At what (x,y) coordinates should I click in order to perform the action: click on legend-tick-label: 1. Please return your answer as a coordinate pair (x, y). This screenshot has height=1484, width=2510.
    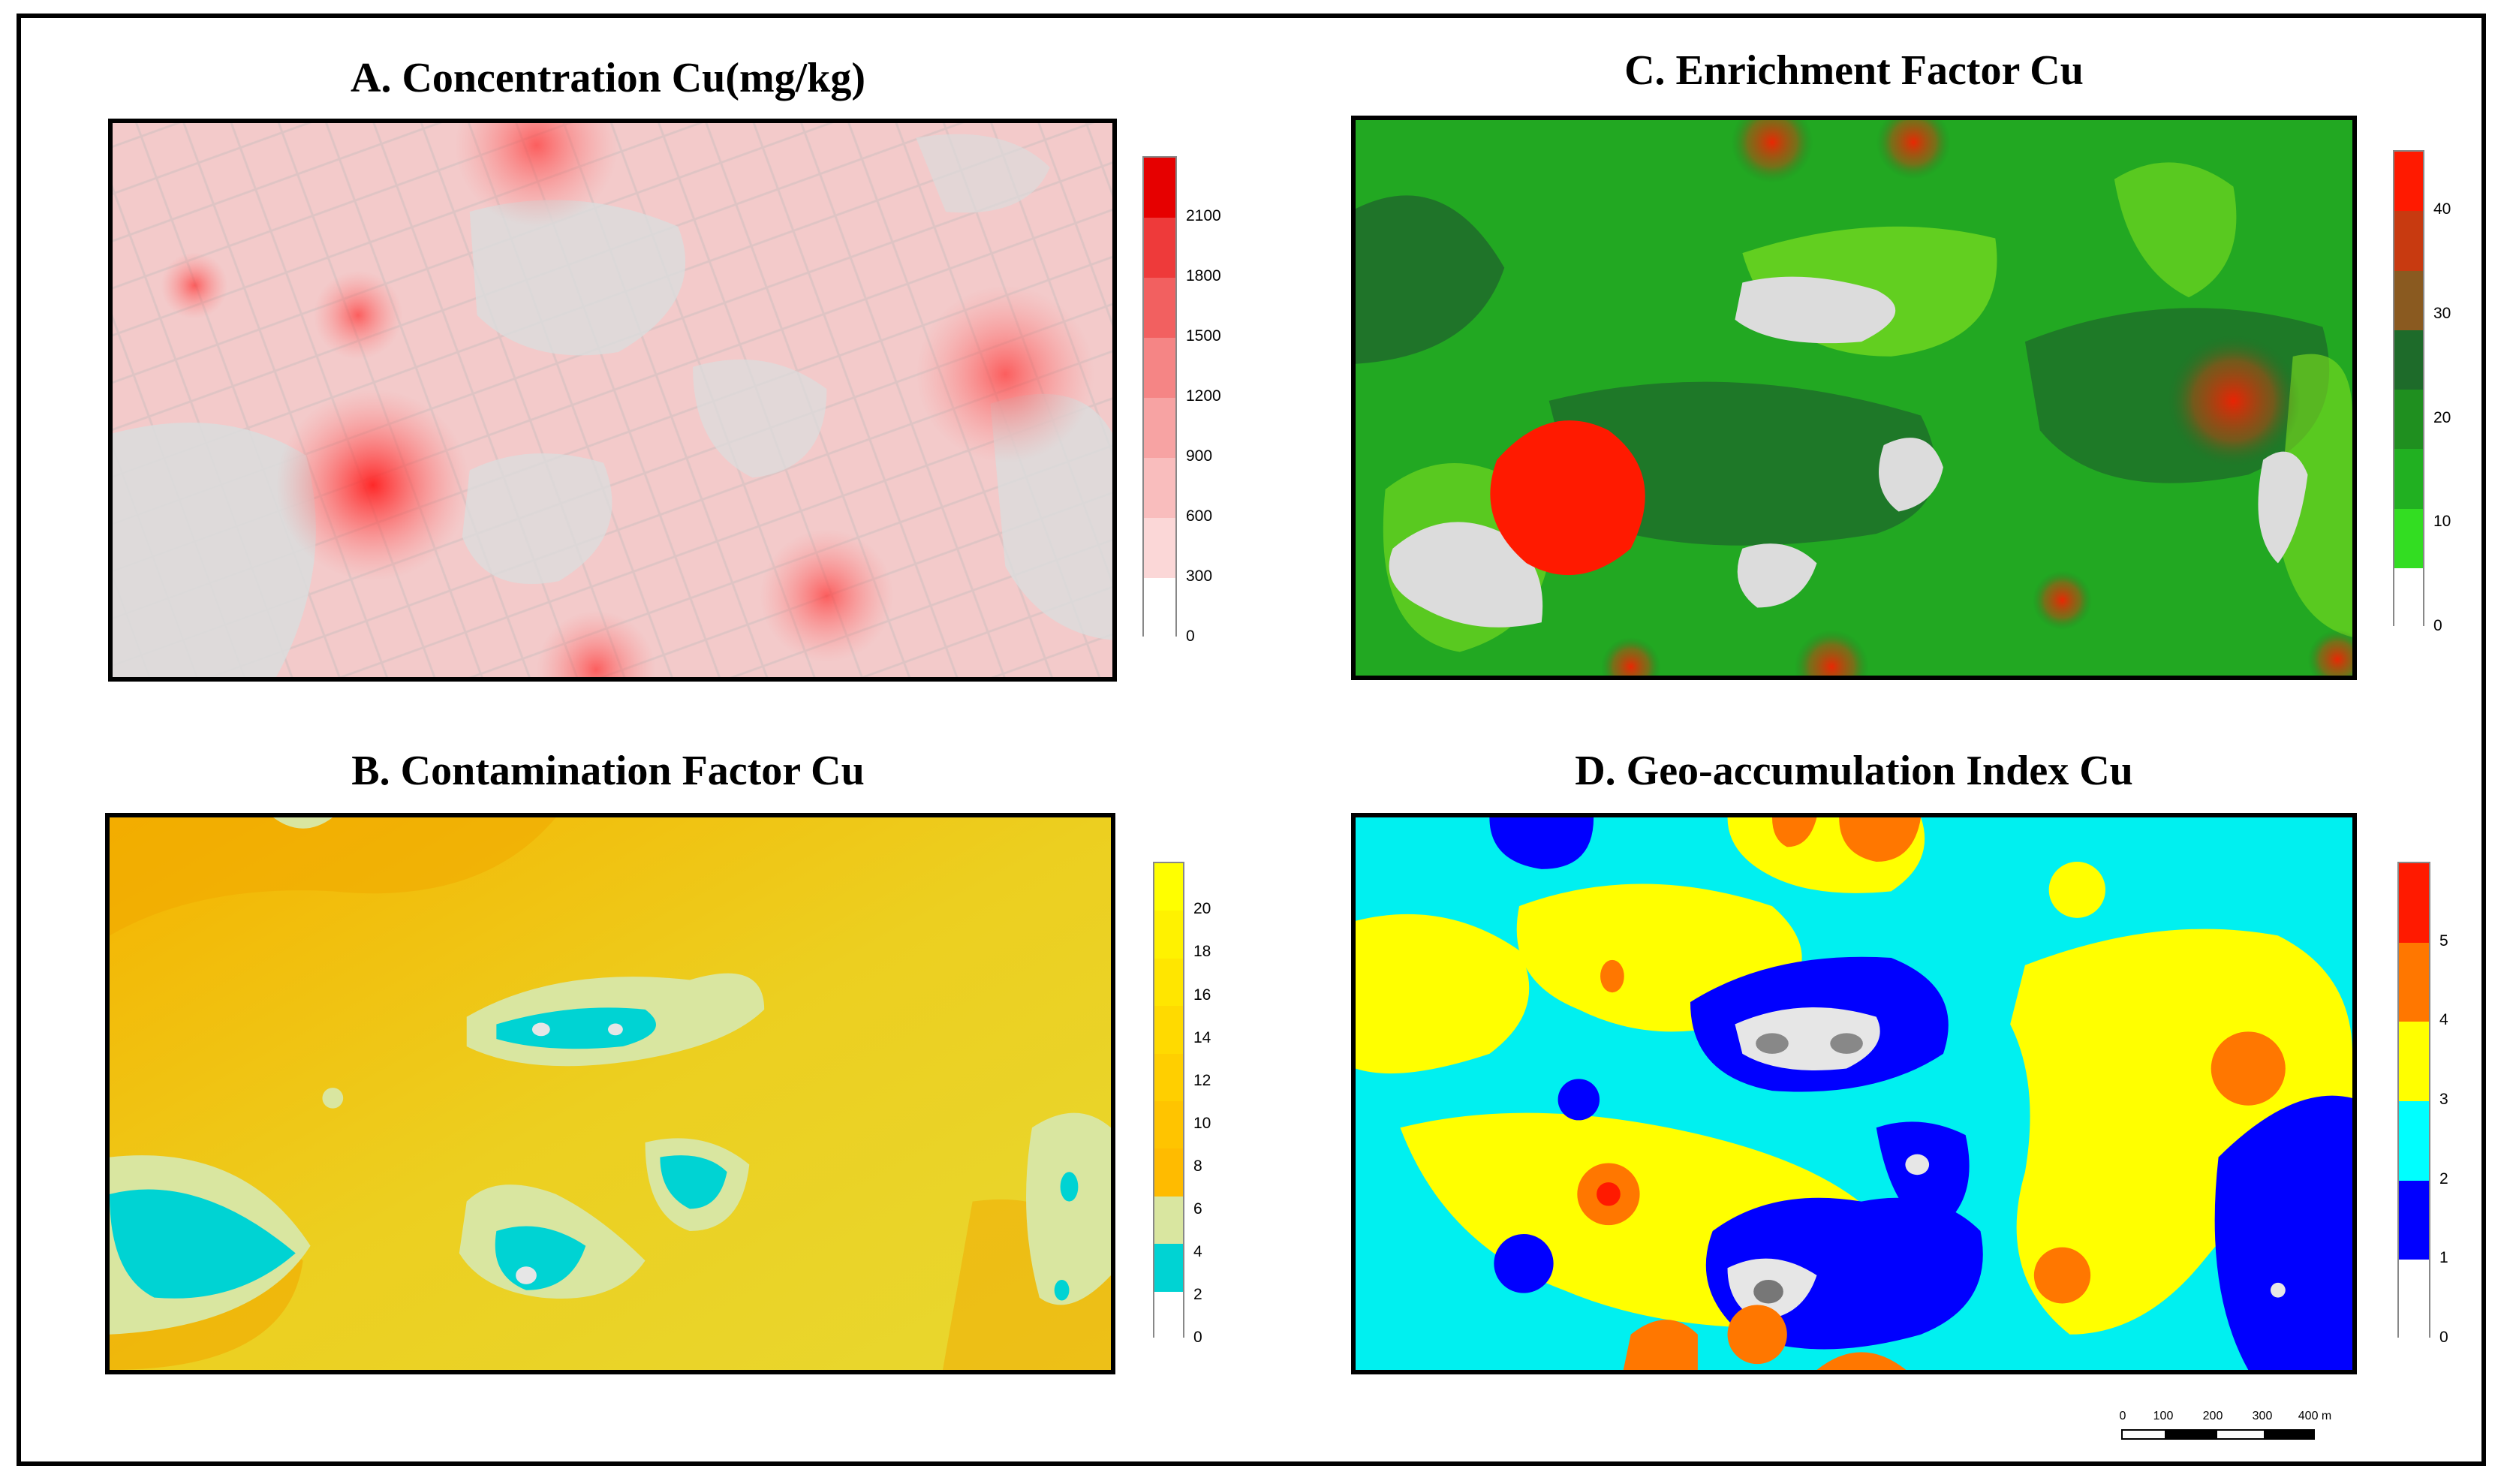
    Looking at the image, I should click on (2443, 1258).